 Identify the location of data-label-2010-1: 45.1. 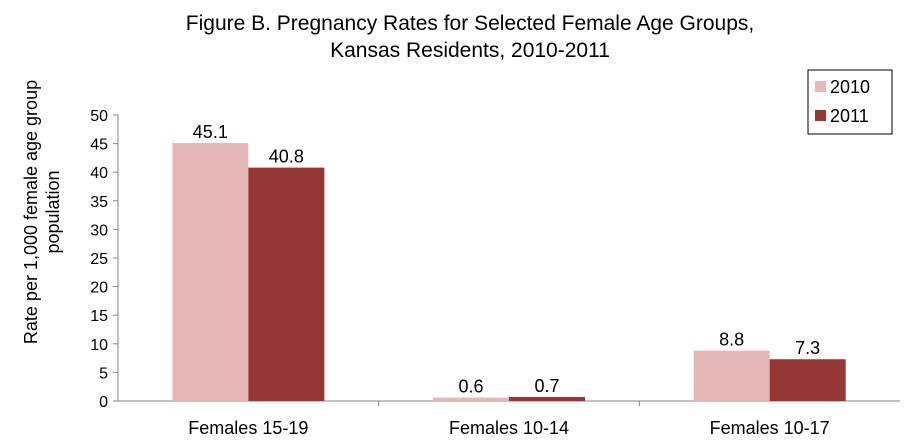
(210, 132).